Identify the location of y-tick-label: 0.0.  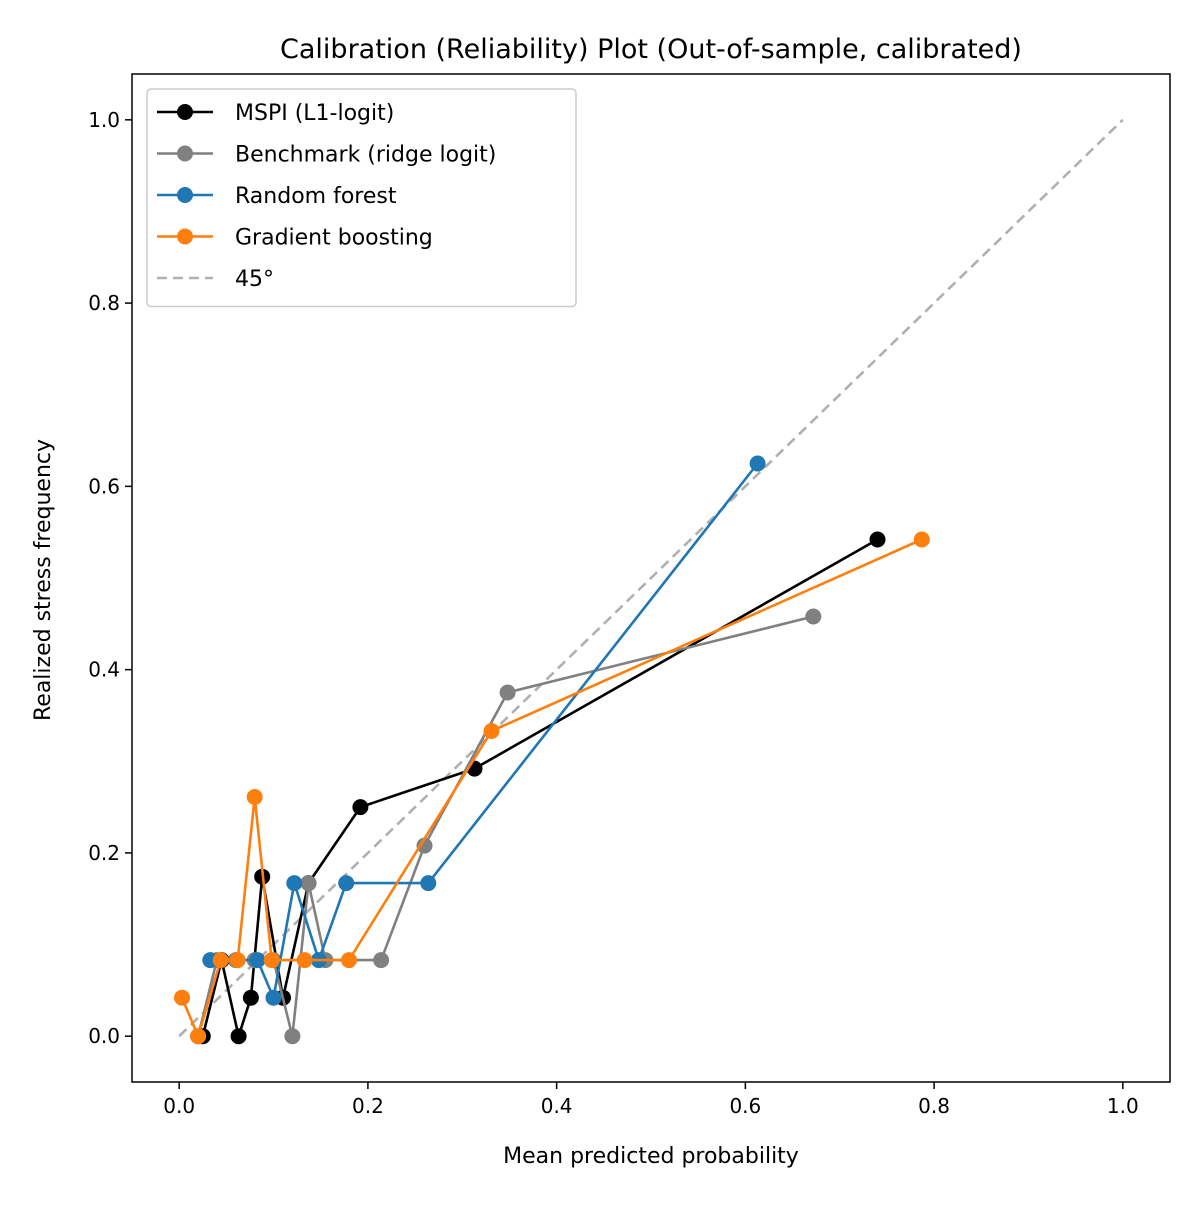
(104, 1036).